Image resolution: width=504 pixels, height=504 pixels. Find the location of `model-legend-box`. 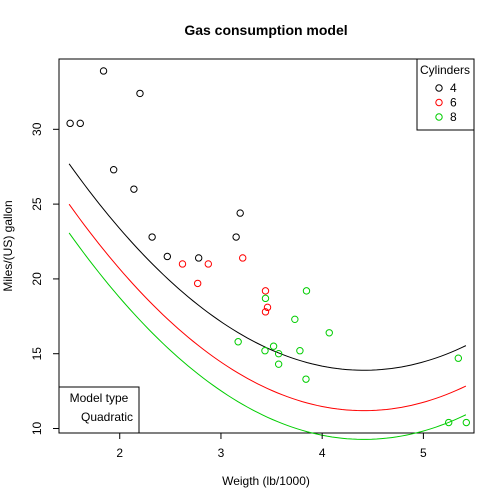

model-legend-box is located at coordinates (99, 410).